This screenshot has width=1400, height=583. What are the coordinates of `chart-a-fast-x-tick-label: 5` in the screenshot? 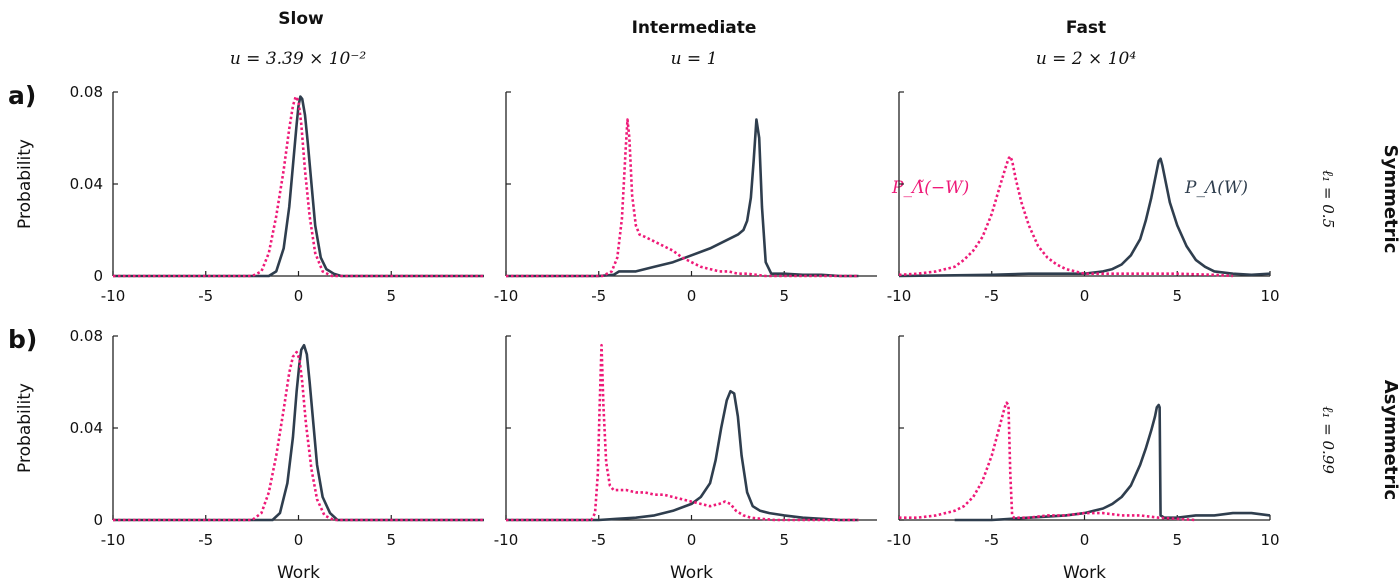 It's located at (1177, 296).